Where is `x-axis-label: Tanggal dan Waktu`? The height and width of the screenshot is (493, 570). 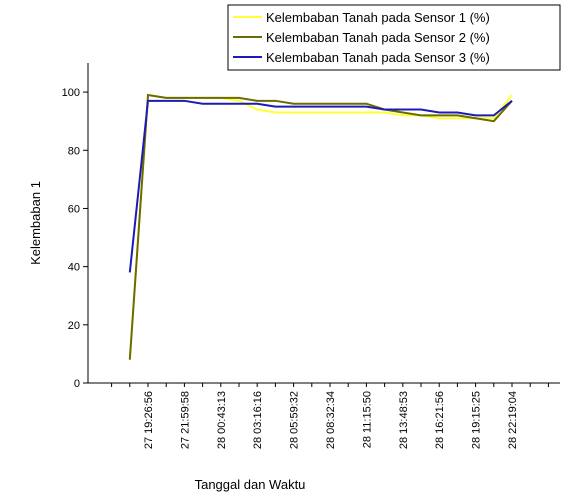 x-axis-label: Tanggal dan Waktu is located at coordinates (250, 484).